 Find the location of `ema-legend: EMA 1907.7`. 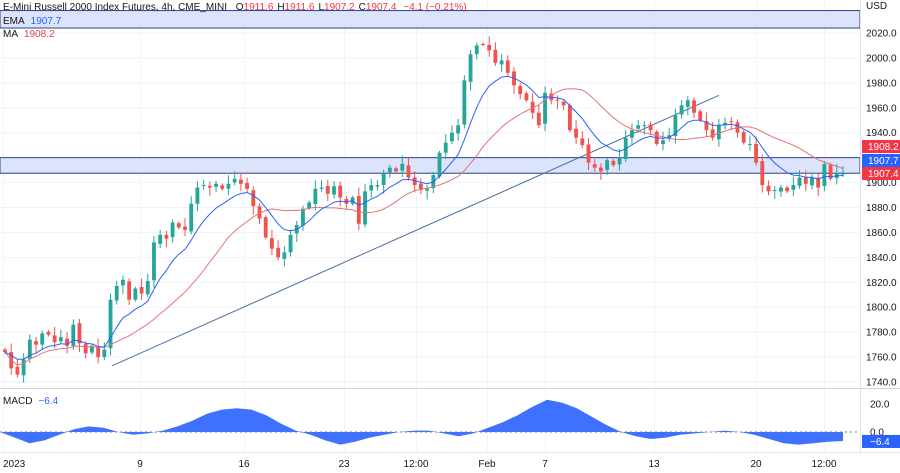

ema-legend: EMA 1907.7 is located at coordinates (32, 22).